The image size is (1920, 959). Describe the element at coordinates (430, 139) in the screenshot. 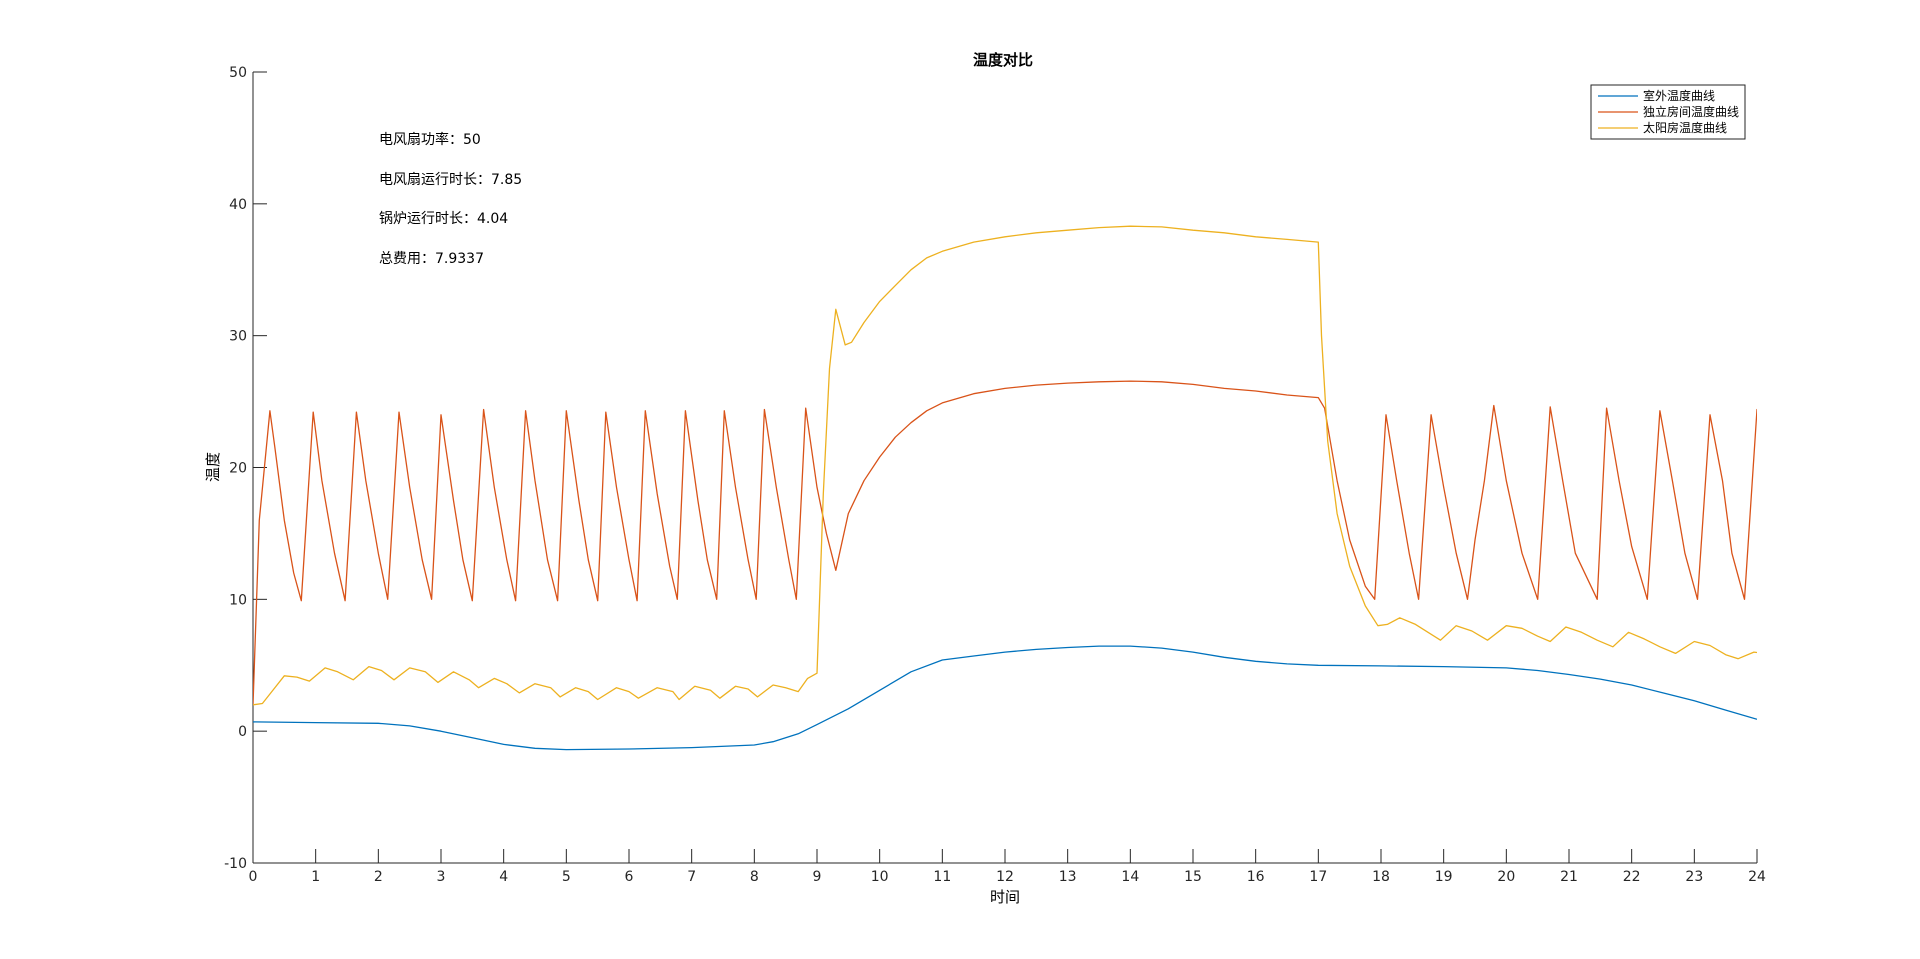

I see `annotation-fan-power: 电风扇功率：50` at that location.